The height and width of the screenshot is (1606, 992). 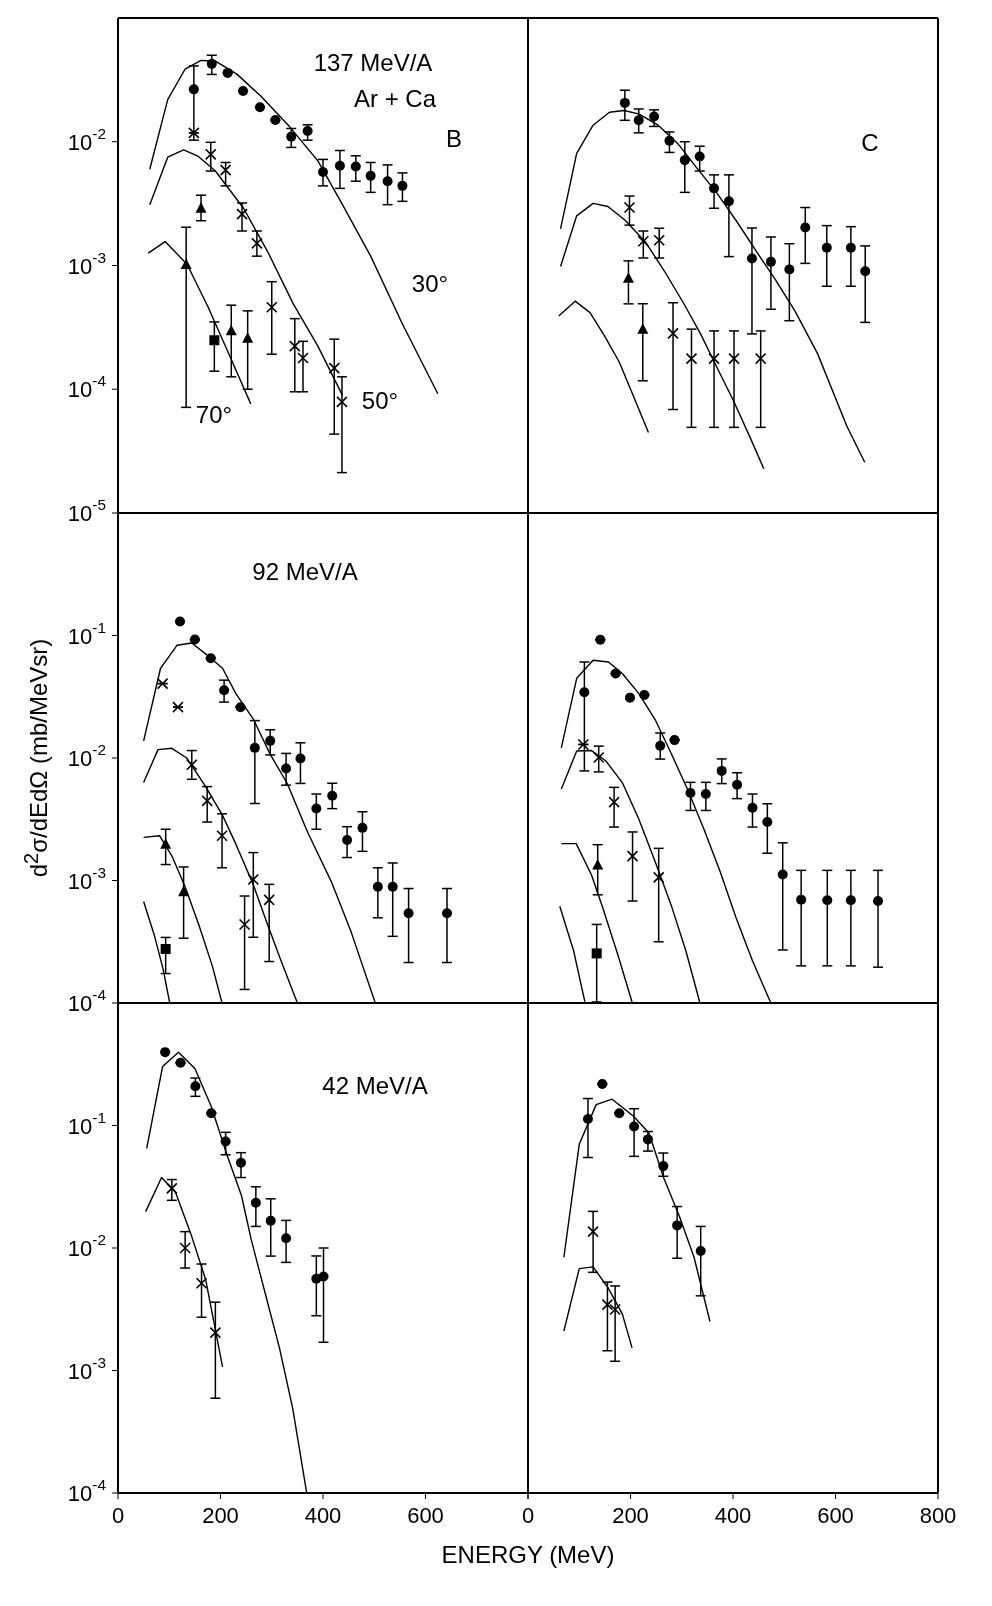 What do you see at coordinates (430, 284) in the screenshot?
I see `annotation: 30°` at bounding box center [430, 284].